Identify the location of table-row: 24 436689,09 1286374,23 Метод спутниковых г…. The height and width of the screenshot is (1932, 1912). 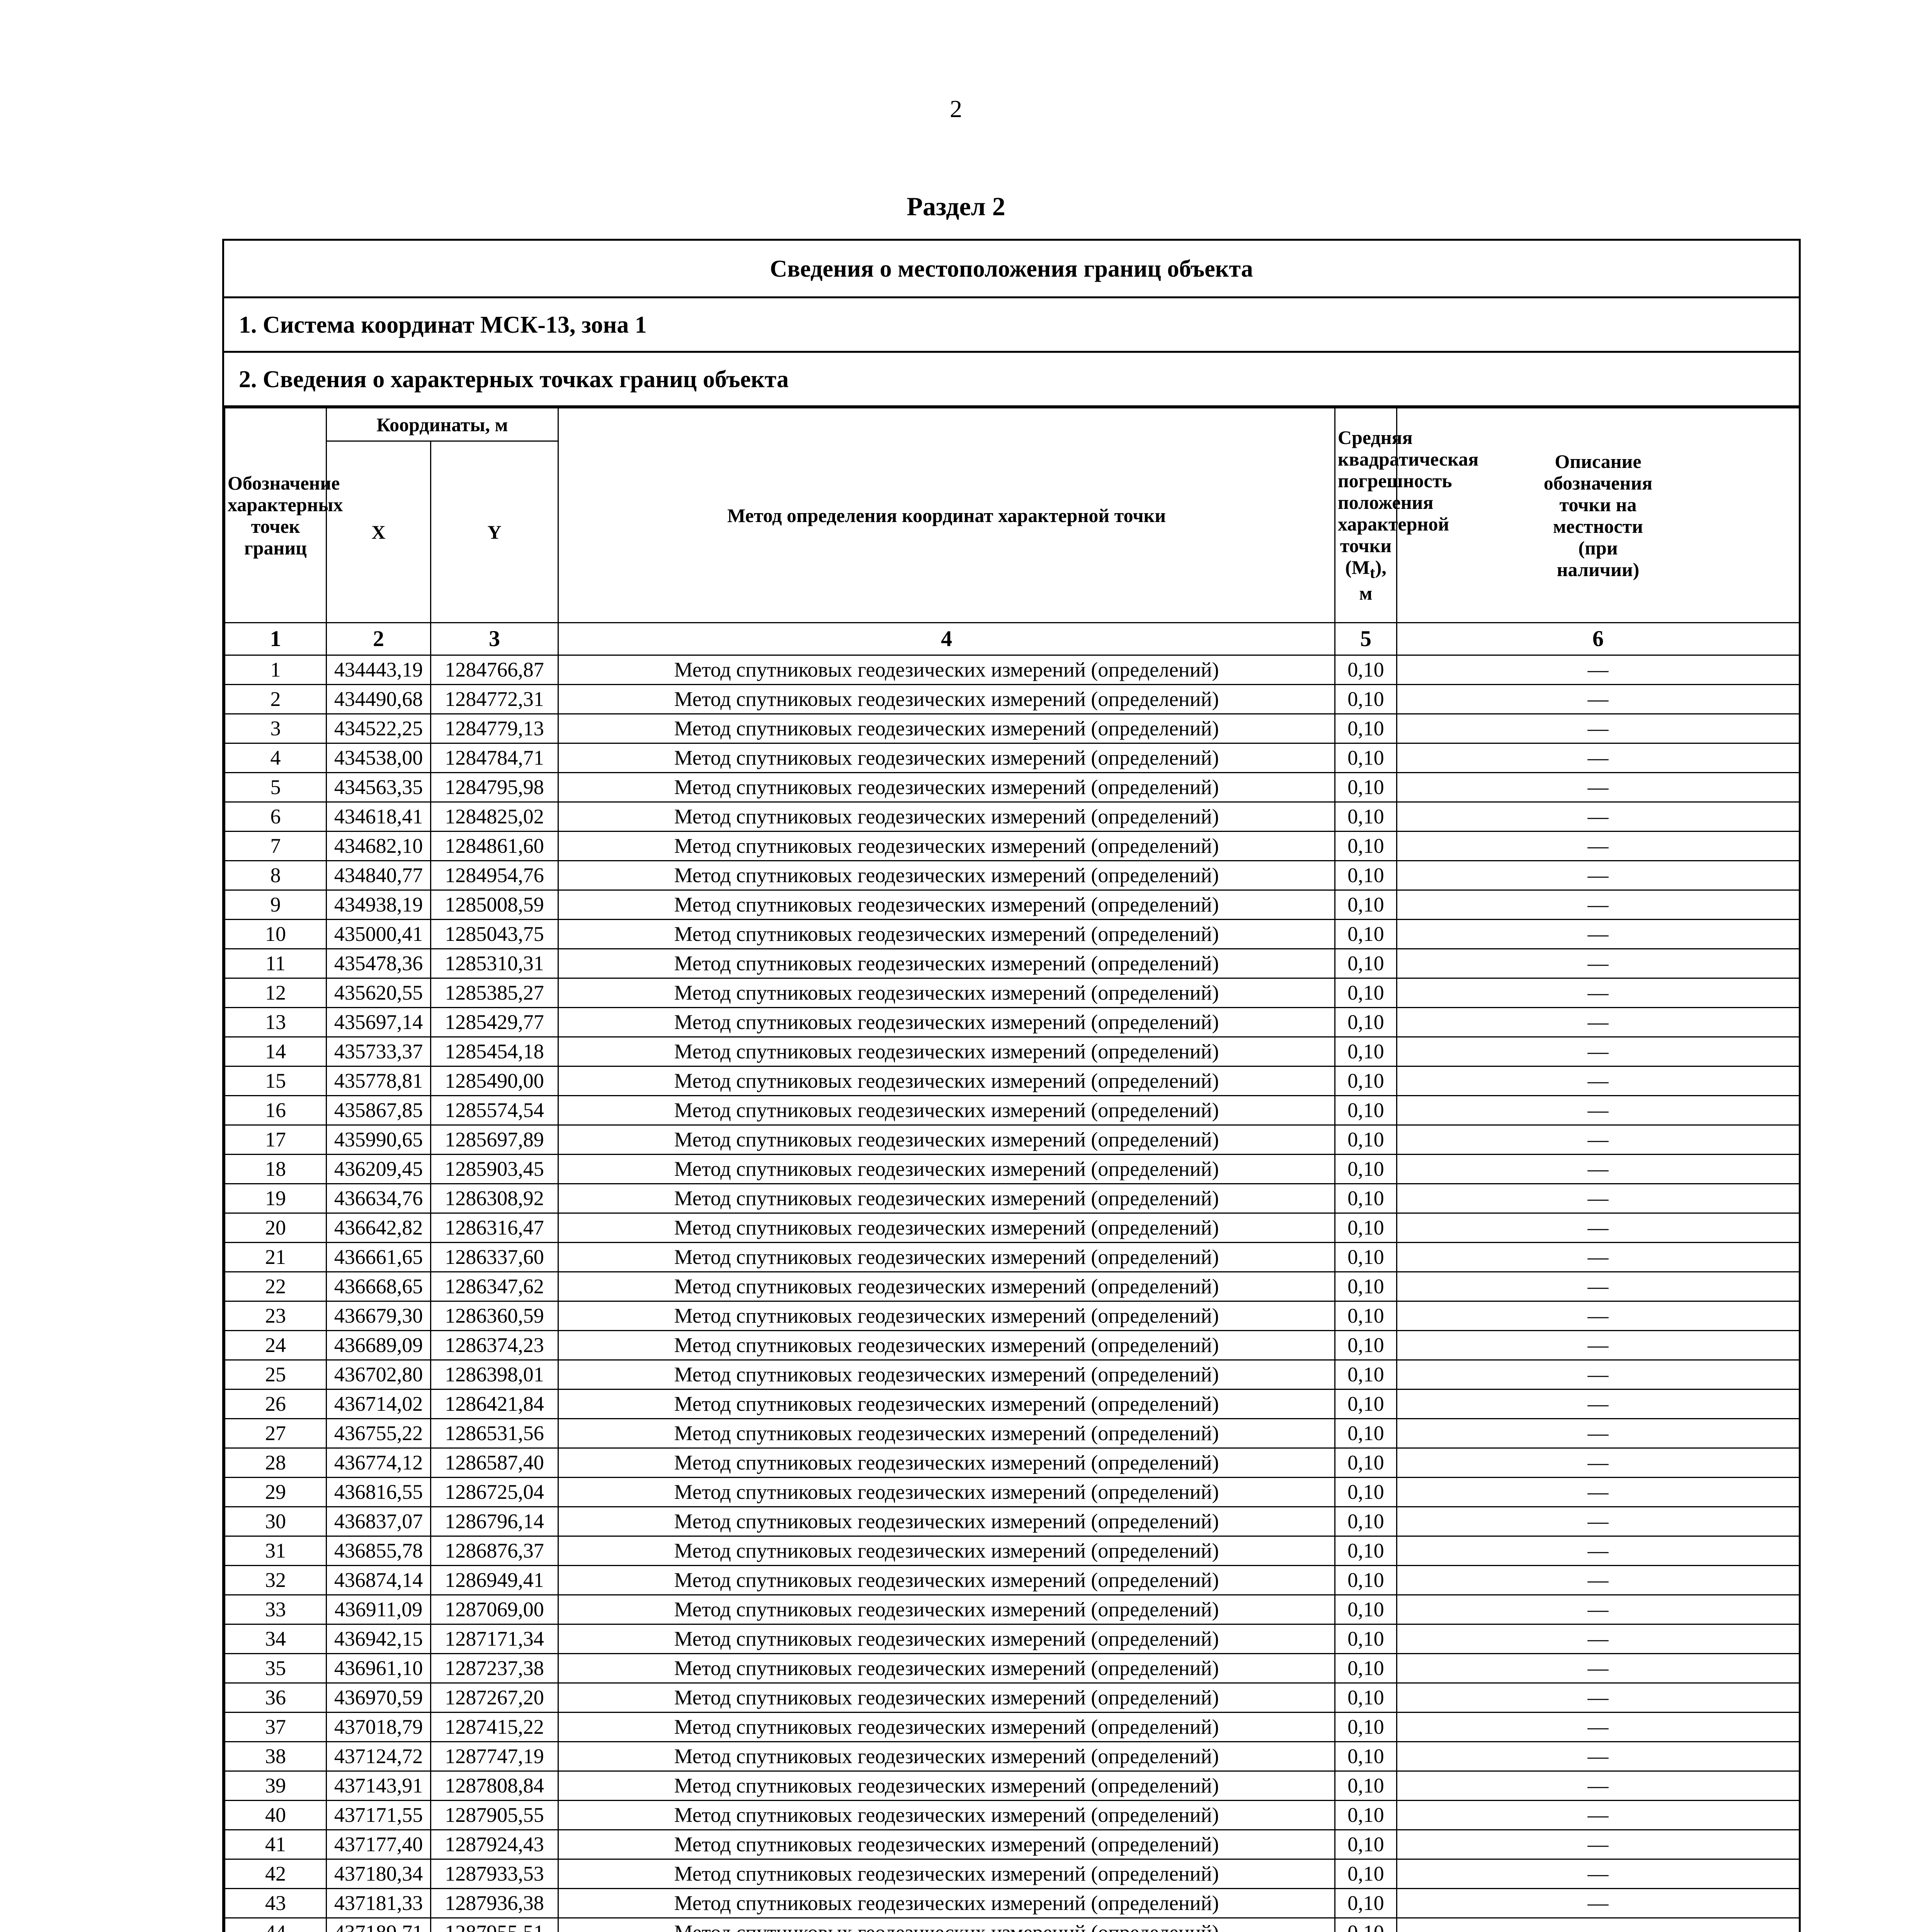
(1012, 1346).